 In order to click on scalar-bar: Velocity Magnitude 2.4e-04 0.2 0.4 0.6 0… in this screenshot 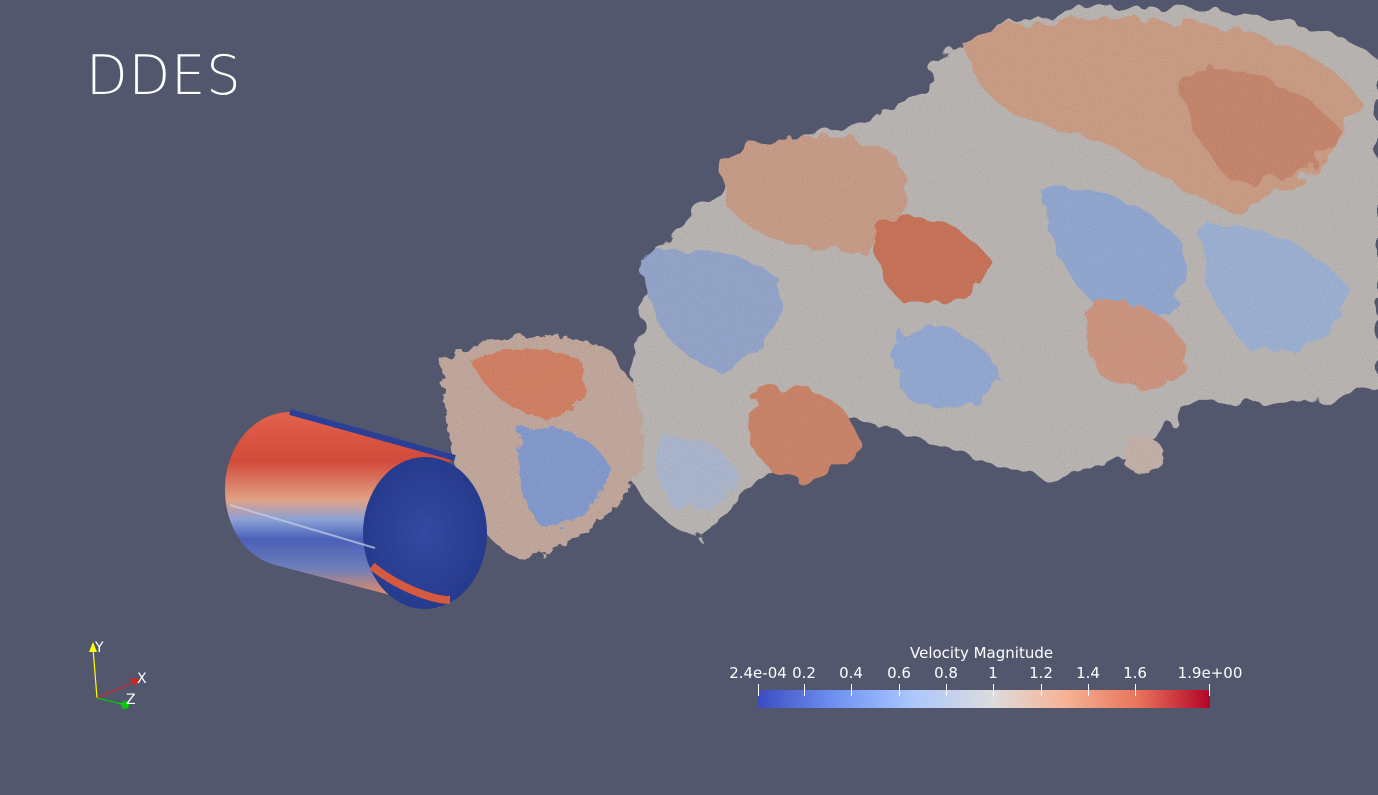, I will do `click(1000, 680)`.